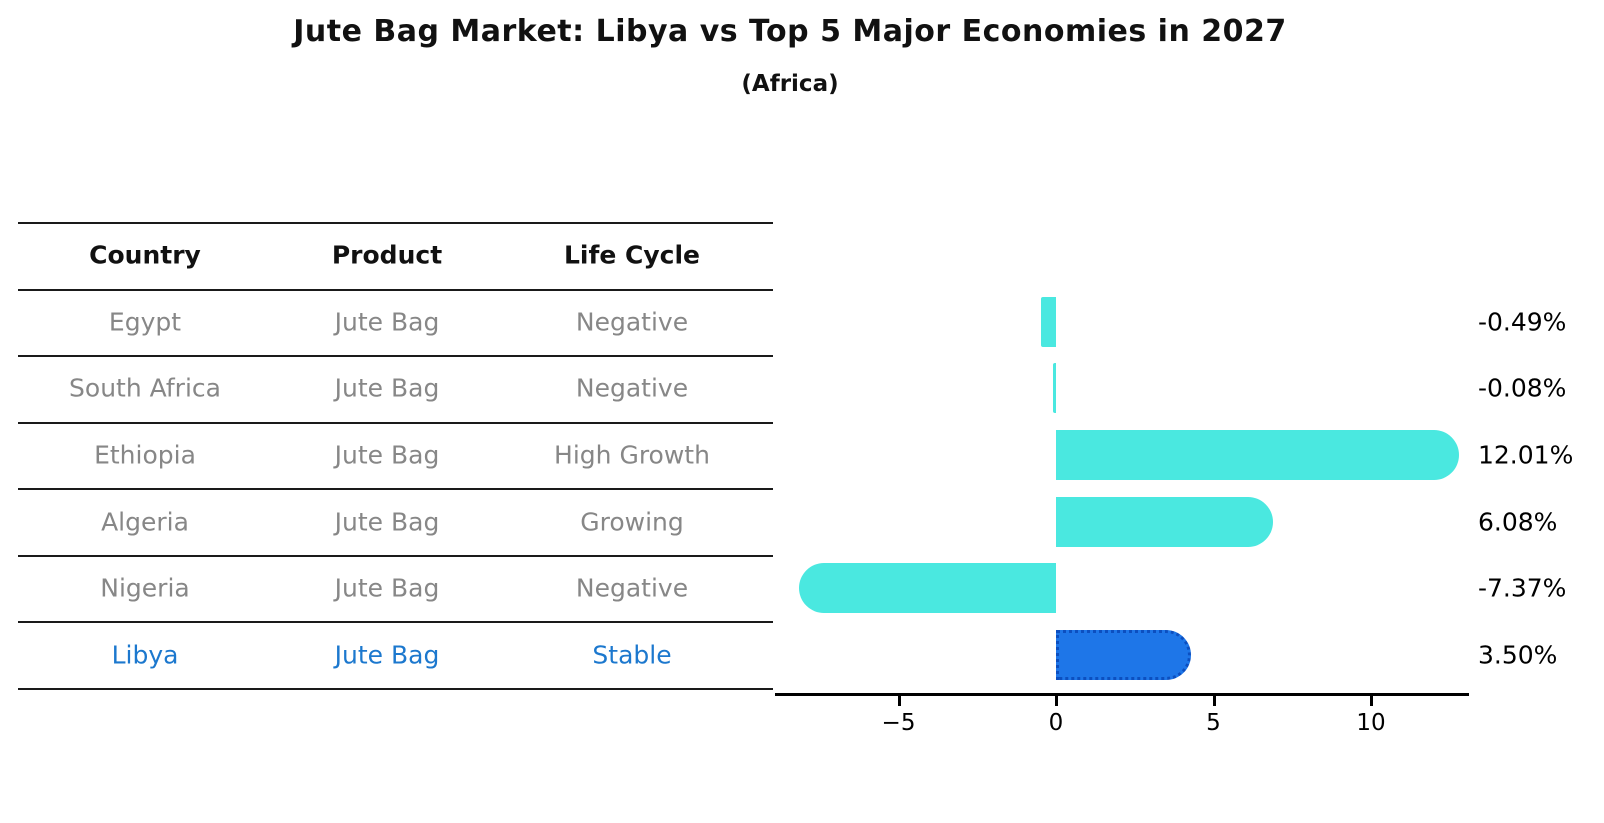  I want to click on x-tick-label: 10, so click(1371, 723).